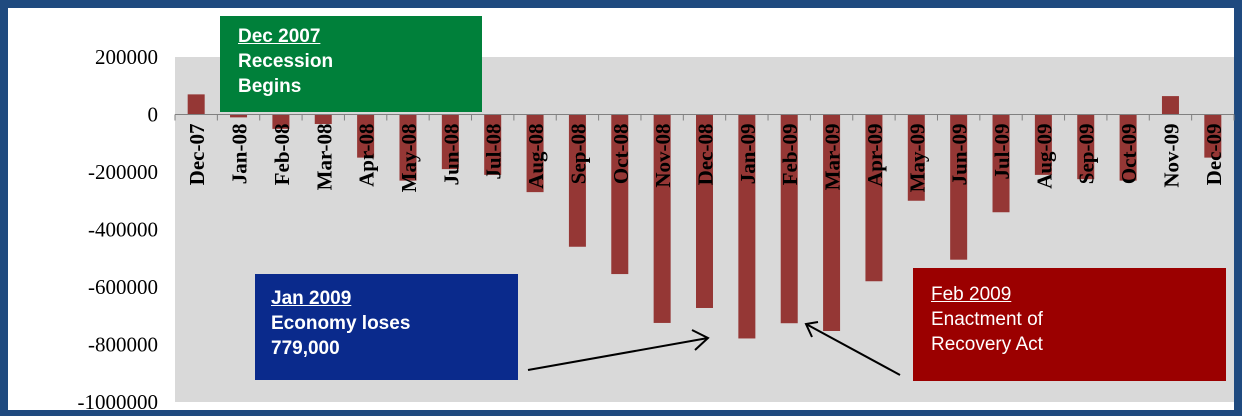  Describe the element at coordinates (311, 298) in the screenshot. I see `jan2009-title: Jan 2009` at that location.